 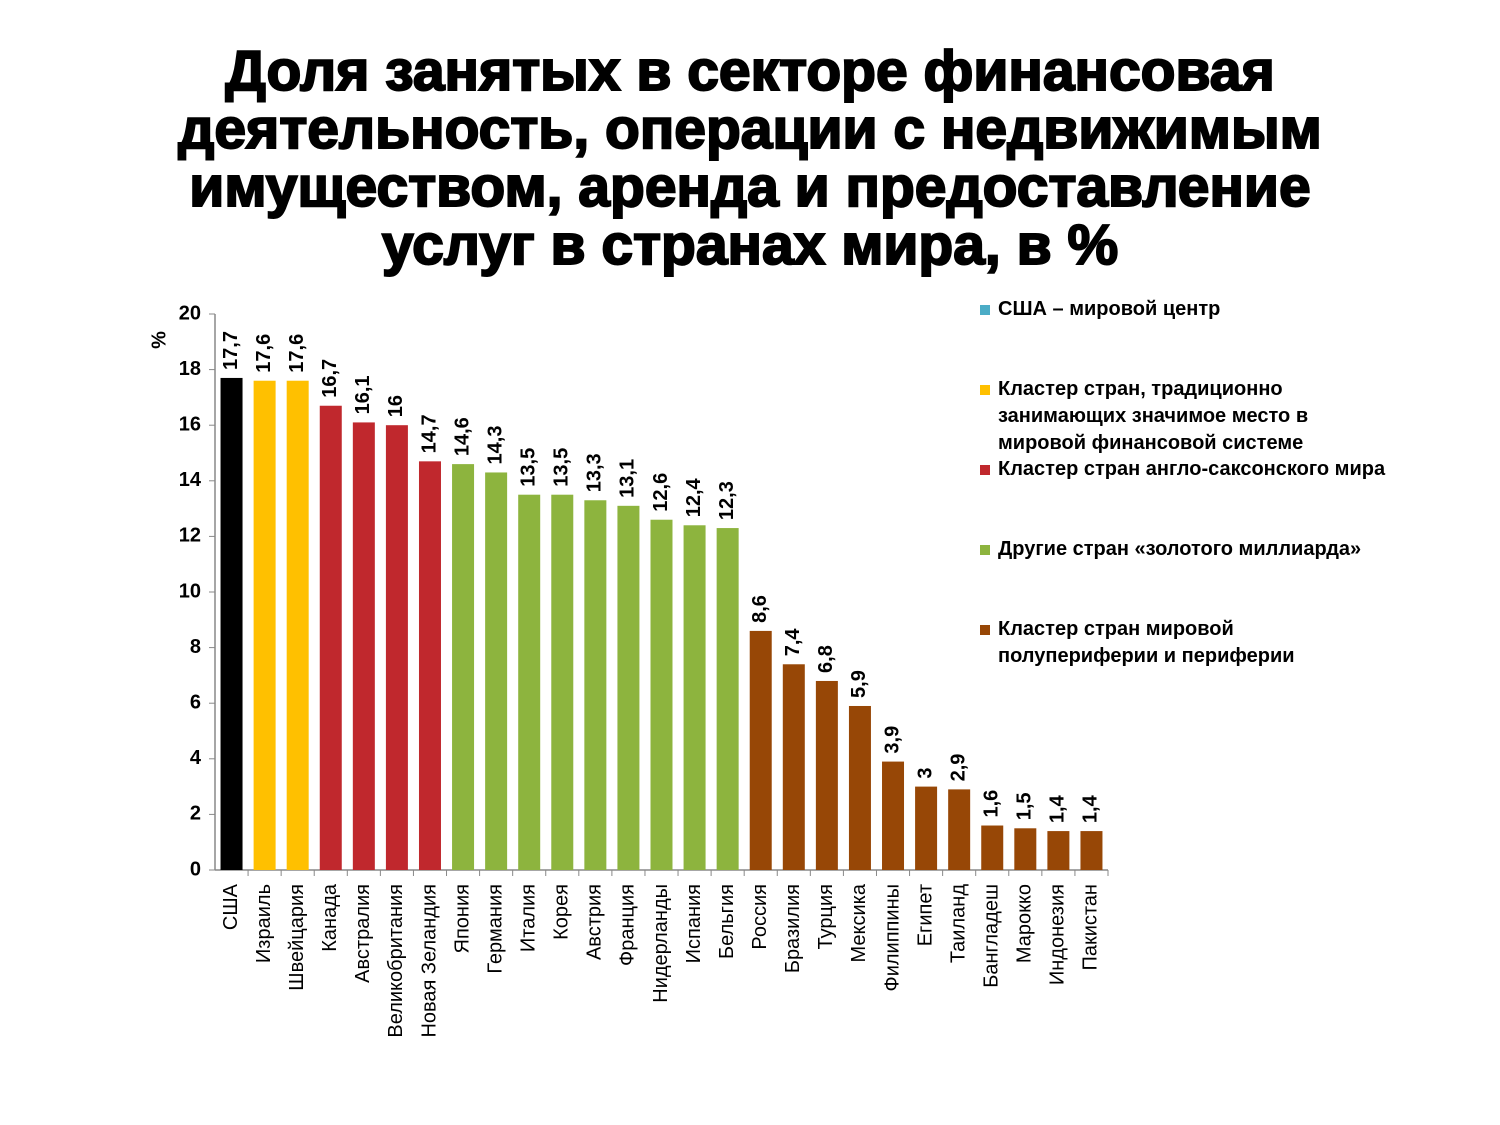 What do you see at coordinates (826, 659) in the screenshot?
I see `value-label: 6,8` at bounding box center [826, 659].